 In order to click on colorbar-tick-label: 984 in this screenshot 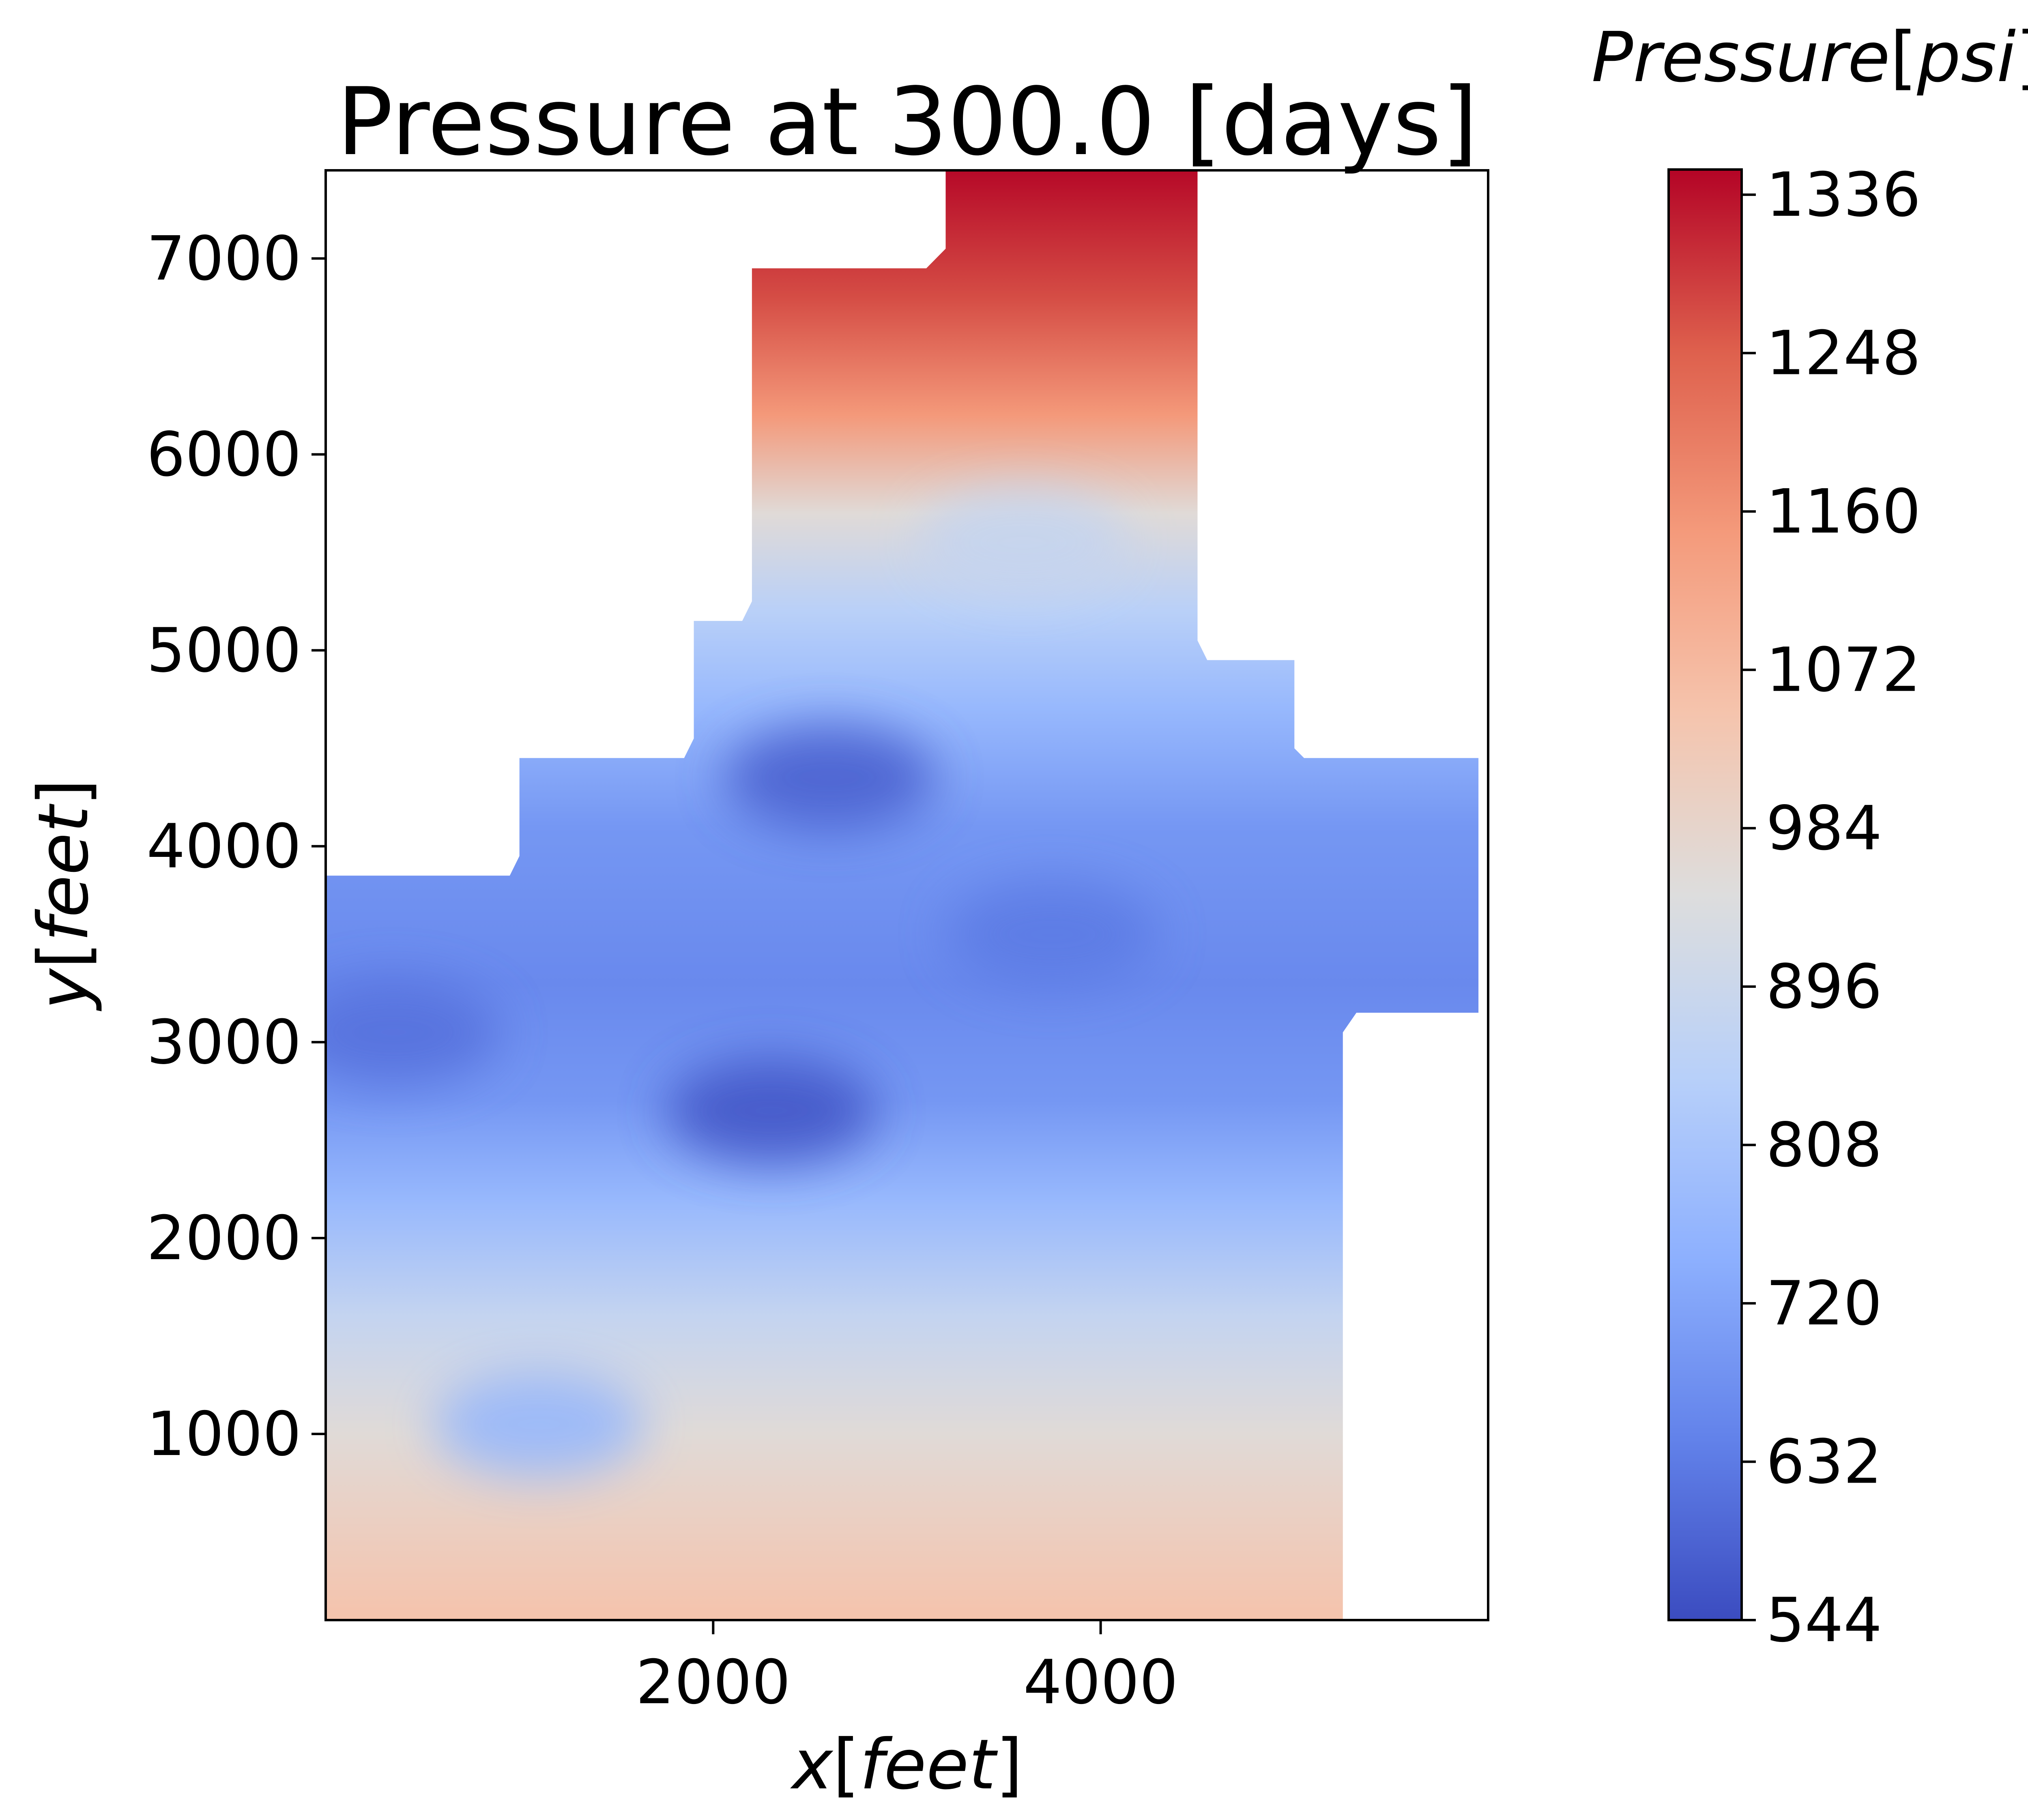, I will do `click(1824, 828)`.